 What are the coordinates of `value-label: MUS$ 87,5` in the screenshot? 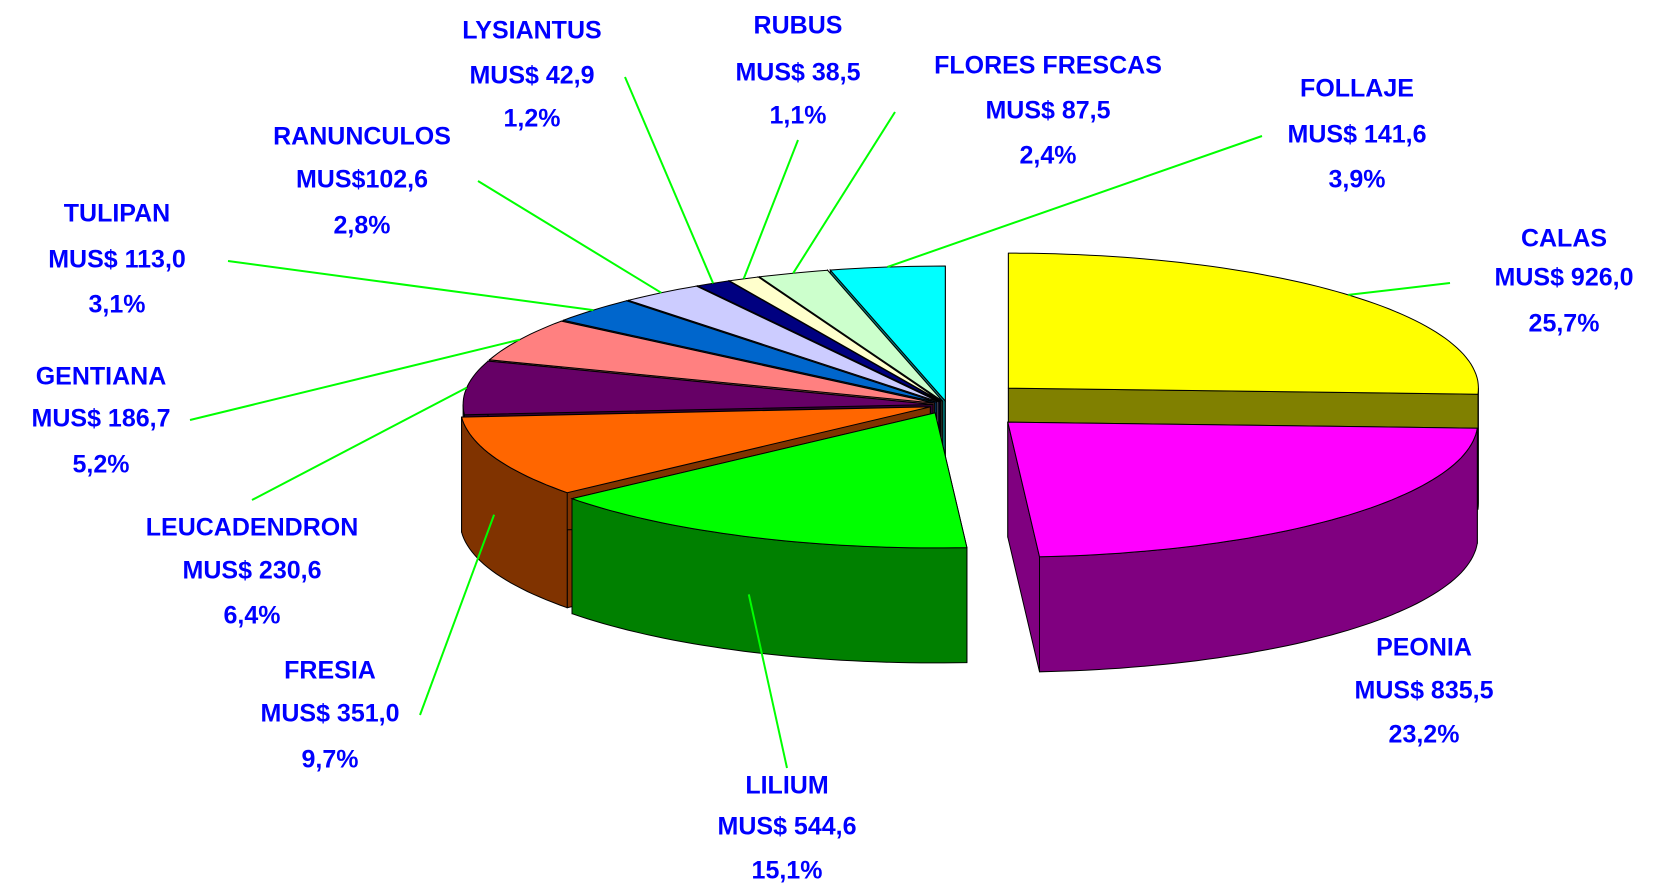 It's located at (1047, 111).